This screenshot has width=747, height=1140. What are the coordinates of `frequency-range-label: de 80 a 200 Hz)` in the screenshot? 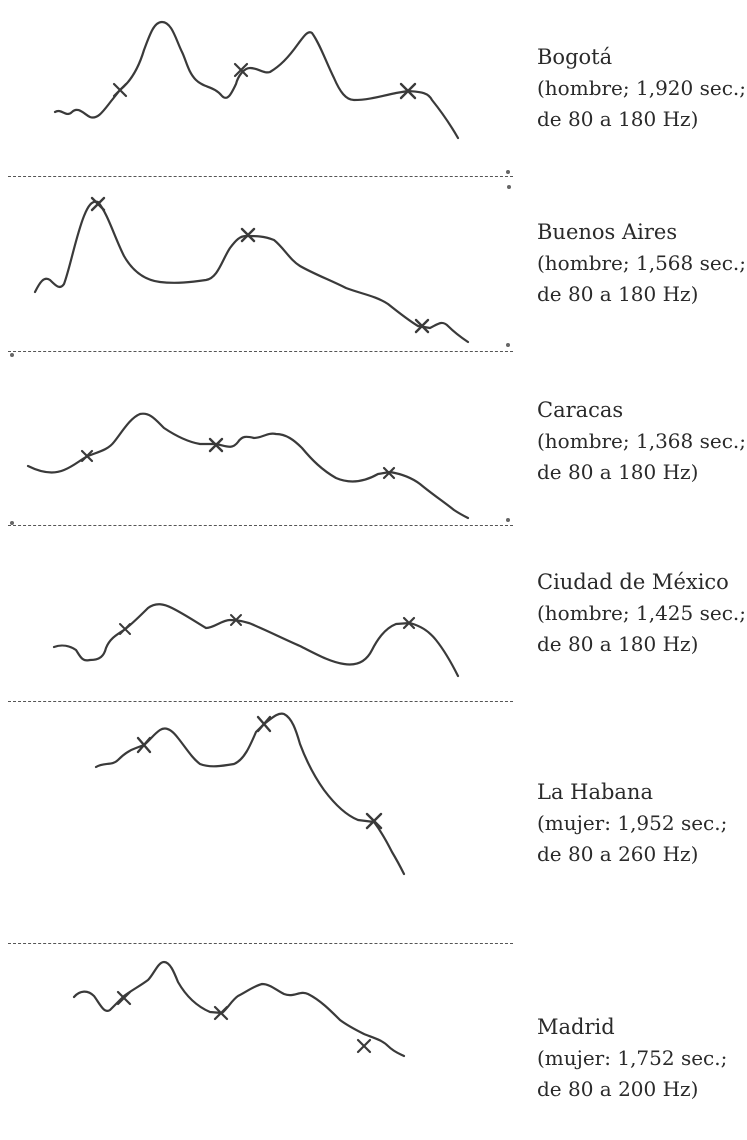 It's located at (618, 1089).